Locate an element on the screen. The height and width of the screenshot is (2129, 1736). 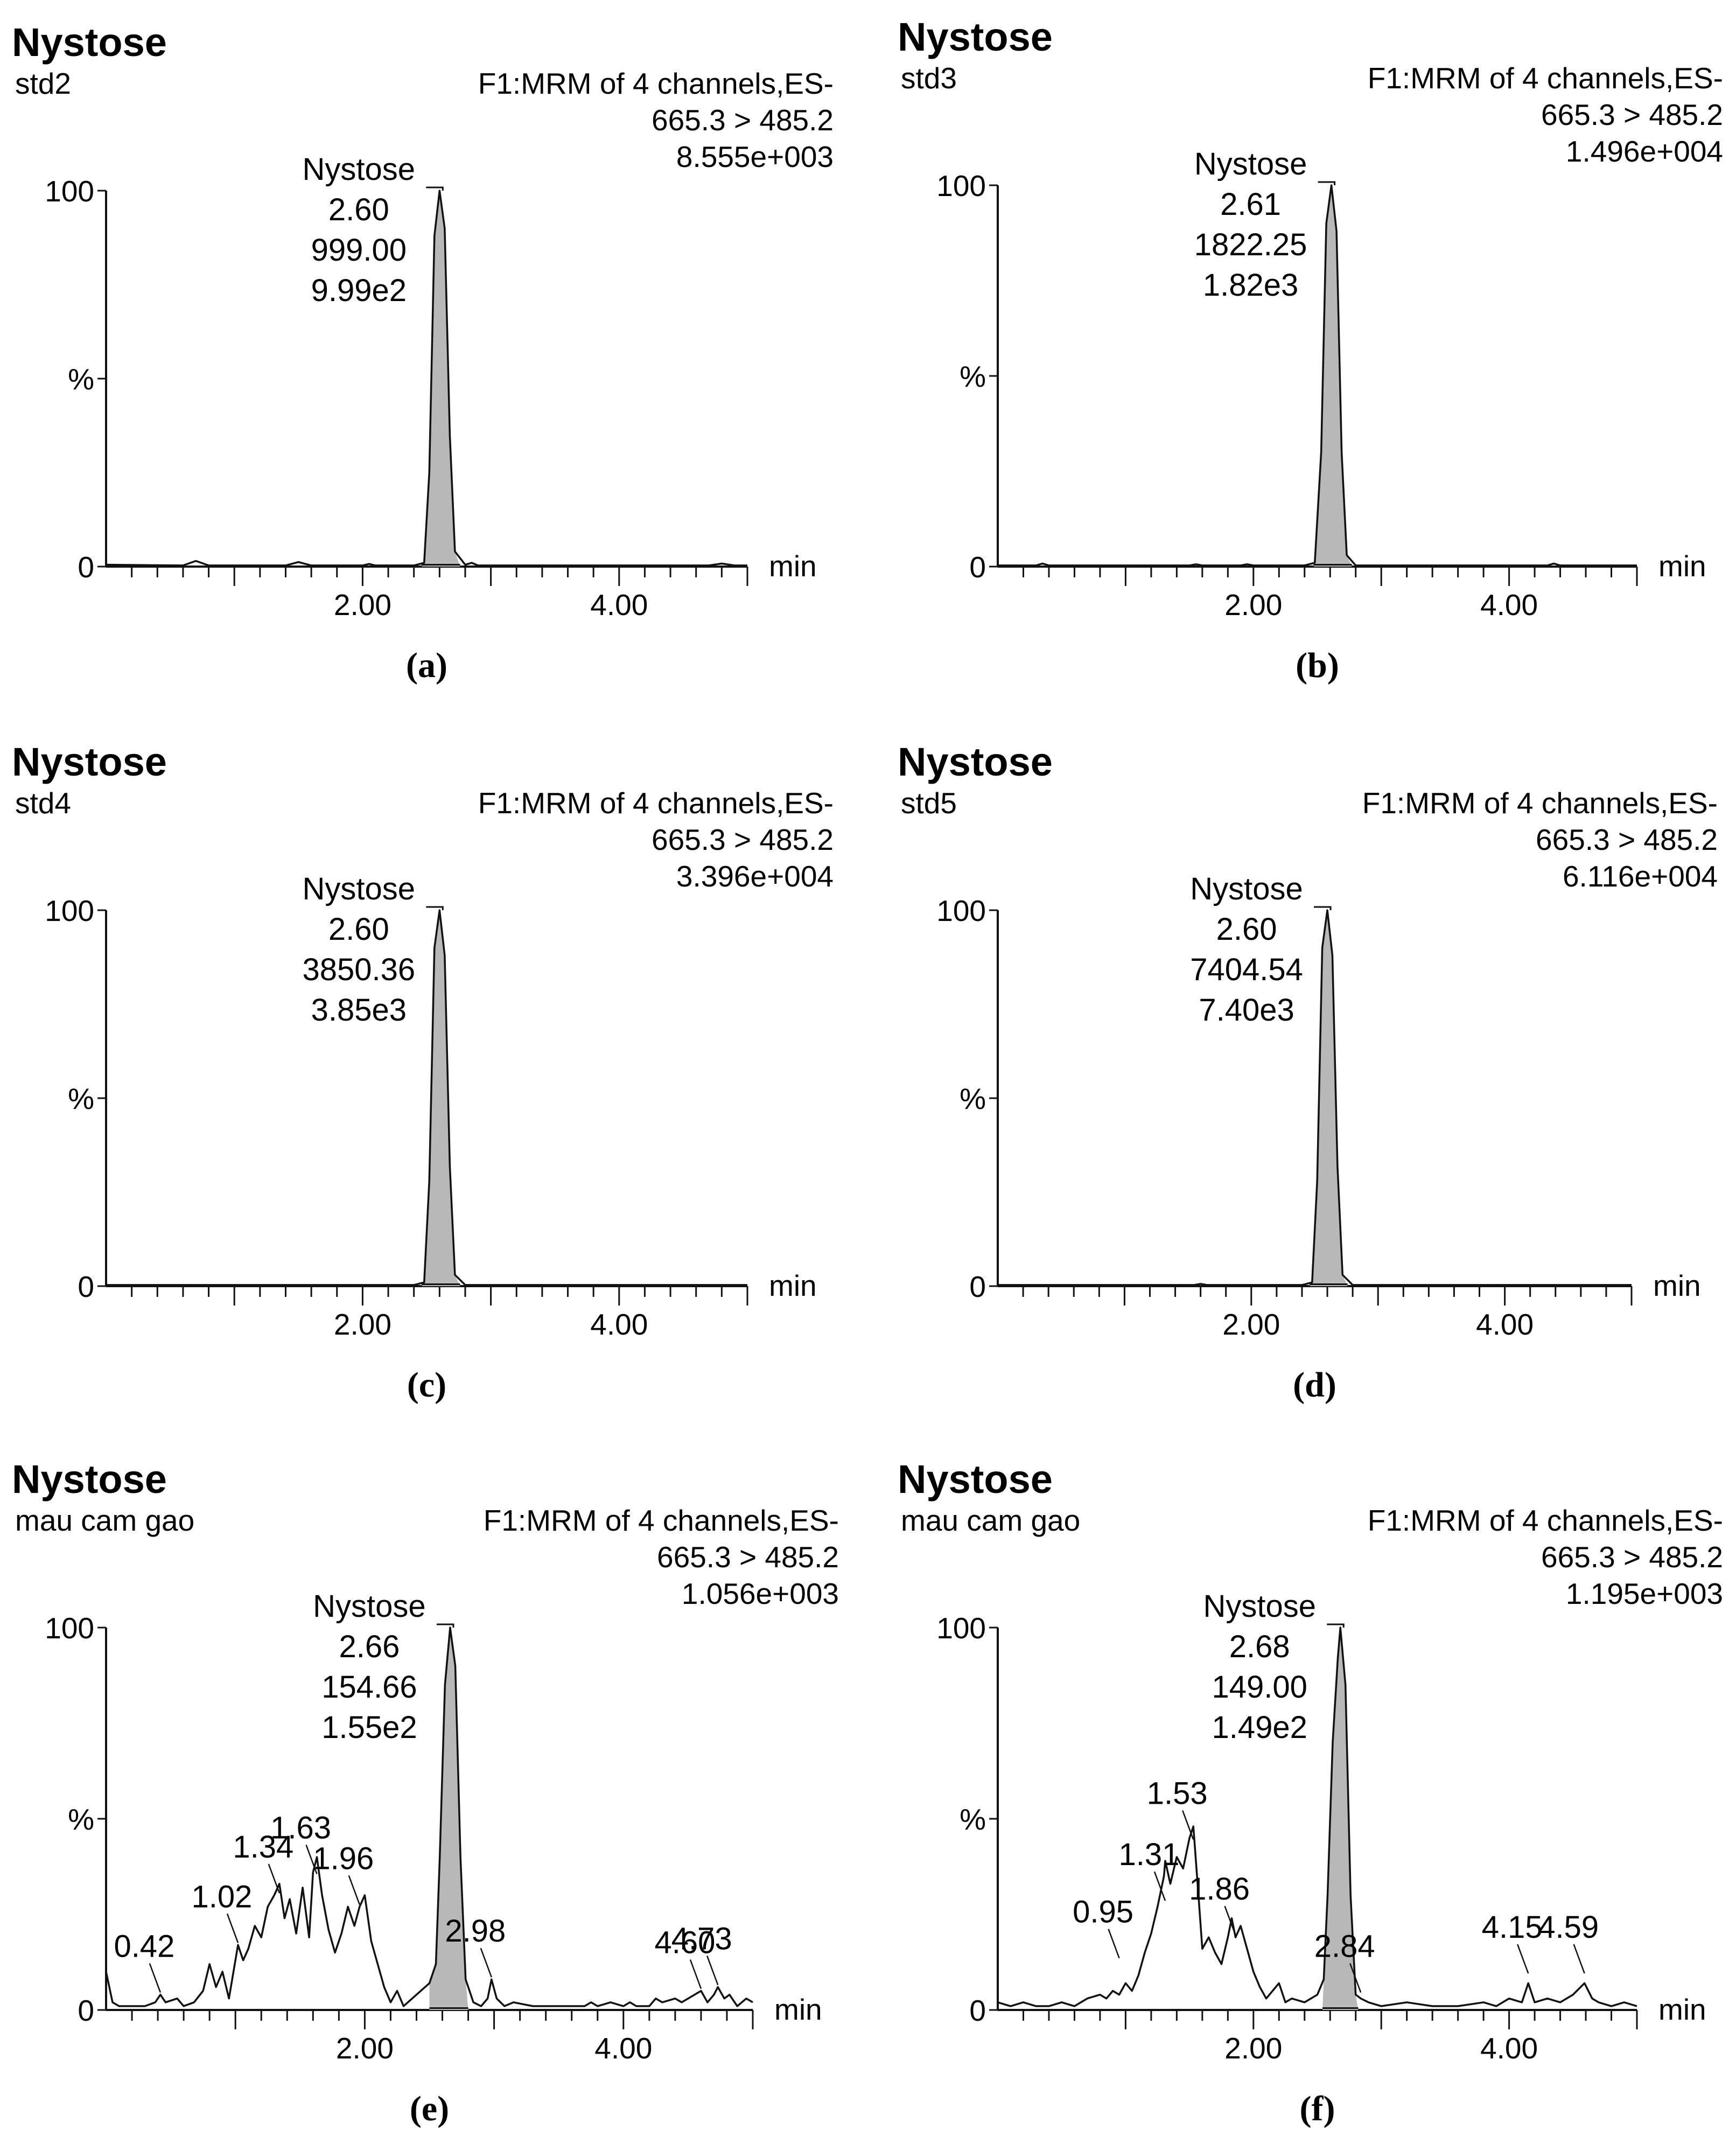
panel-caption: (e) is located at coordinates (429, 2108).